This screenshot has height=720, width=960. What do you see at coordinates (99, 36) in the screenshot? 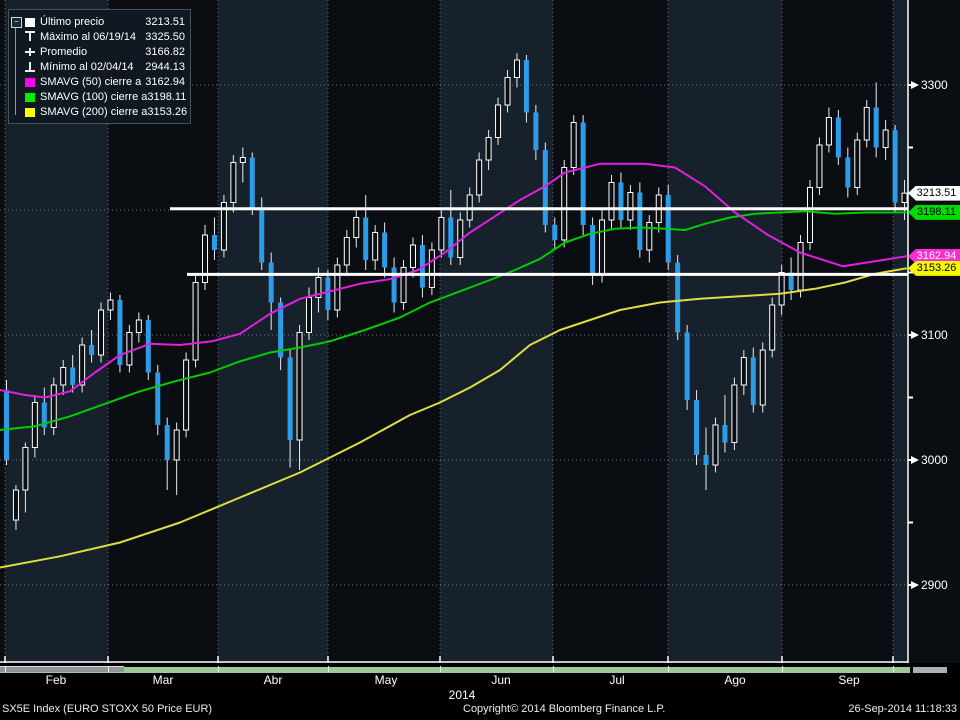
I see `legend-row-maximum: Máximo al 06/19/14 3325.50` at bounding box center [99, 36].